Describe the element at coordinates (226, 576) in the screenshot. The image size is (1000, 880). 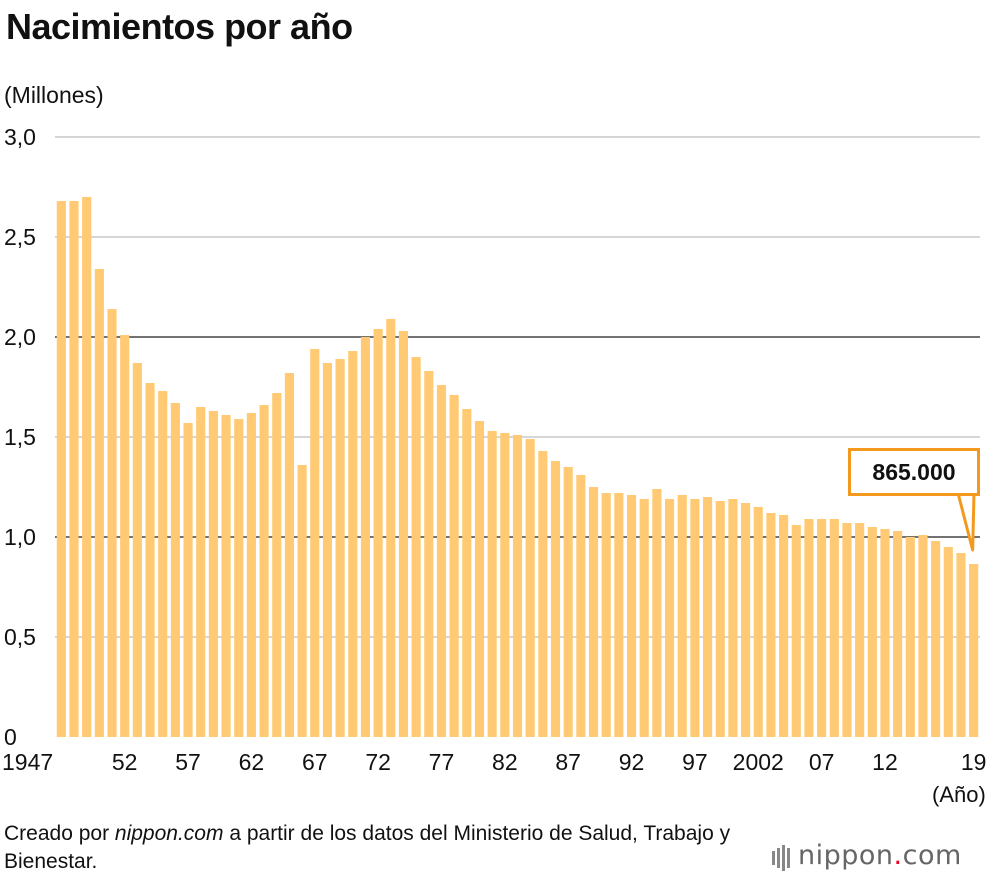
I see `bar-1960` at that location.